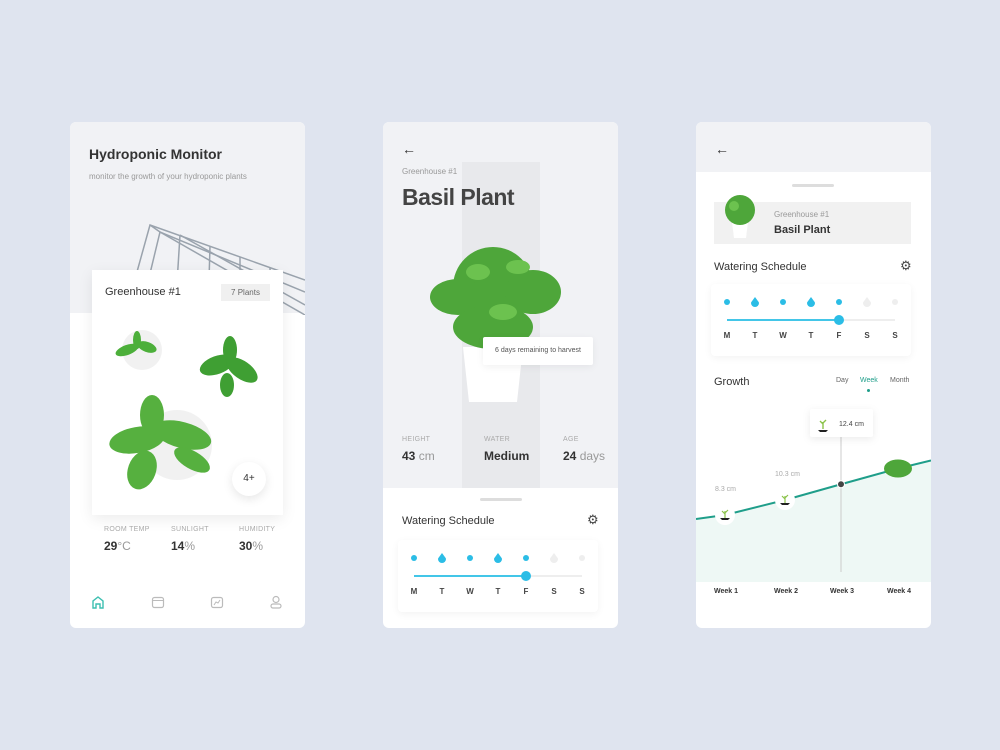  I want to click on stat-label: ROOM TEMP, so click(127, 529).